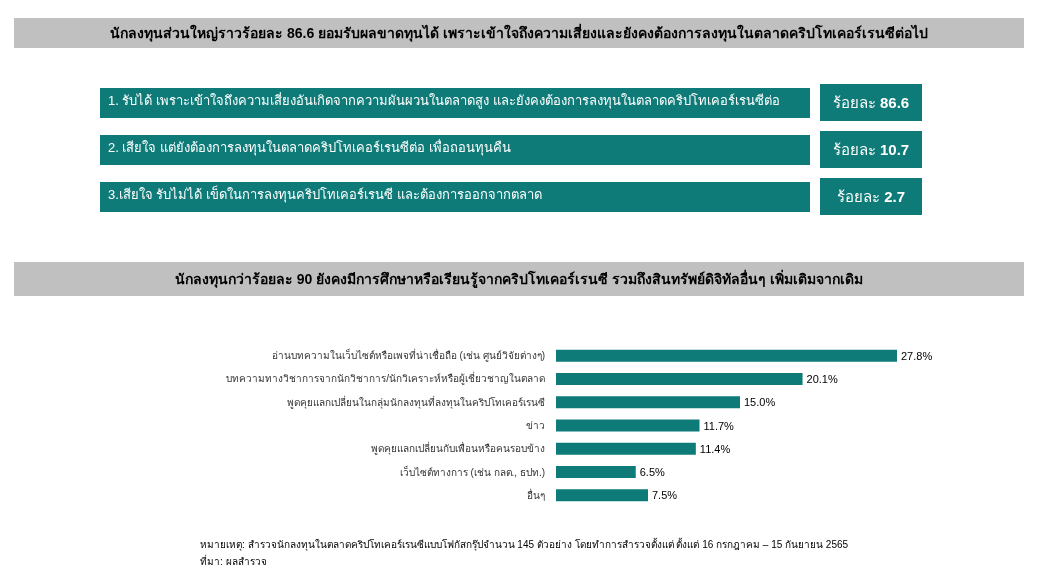 Image resolution: width=1038 pixels, height=588 pixels. What do you see at coordinates (536, 494) in the screenshot?
I see `y-tick-label: อื่นๆ` at bounding box center [536, 494].